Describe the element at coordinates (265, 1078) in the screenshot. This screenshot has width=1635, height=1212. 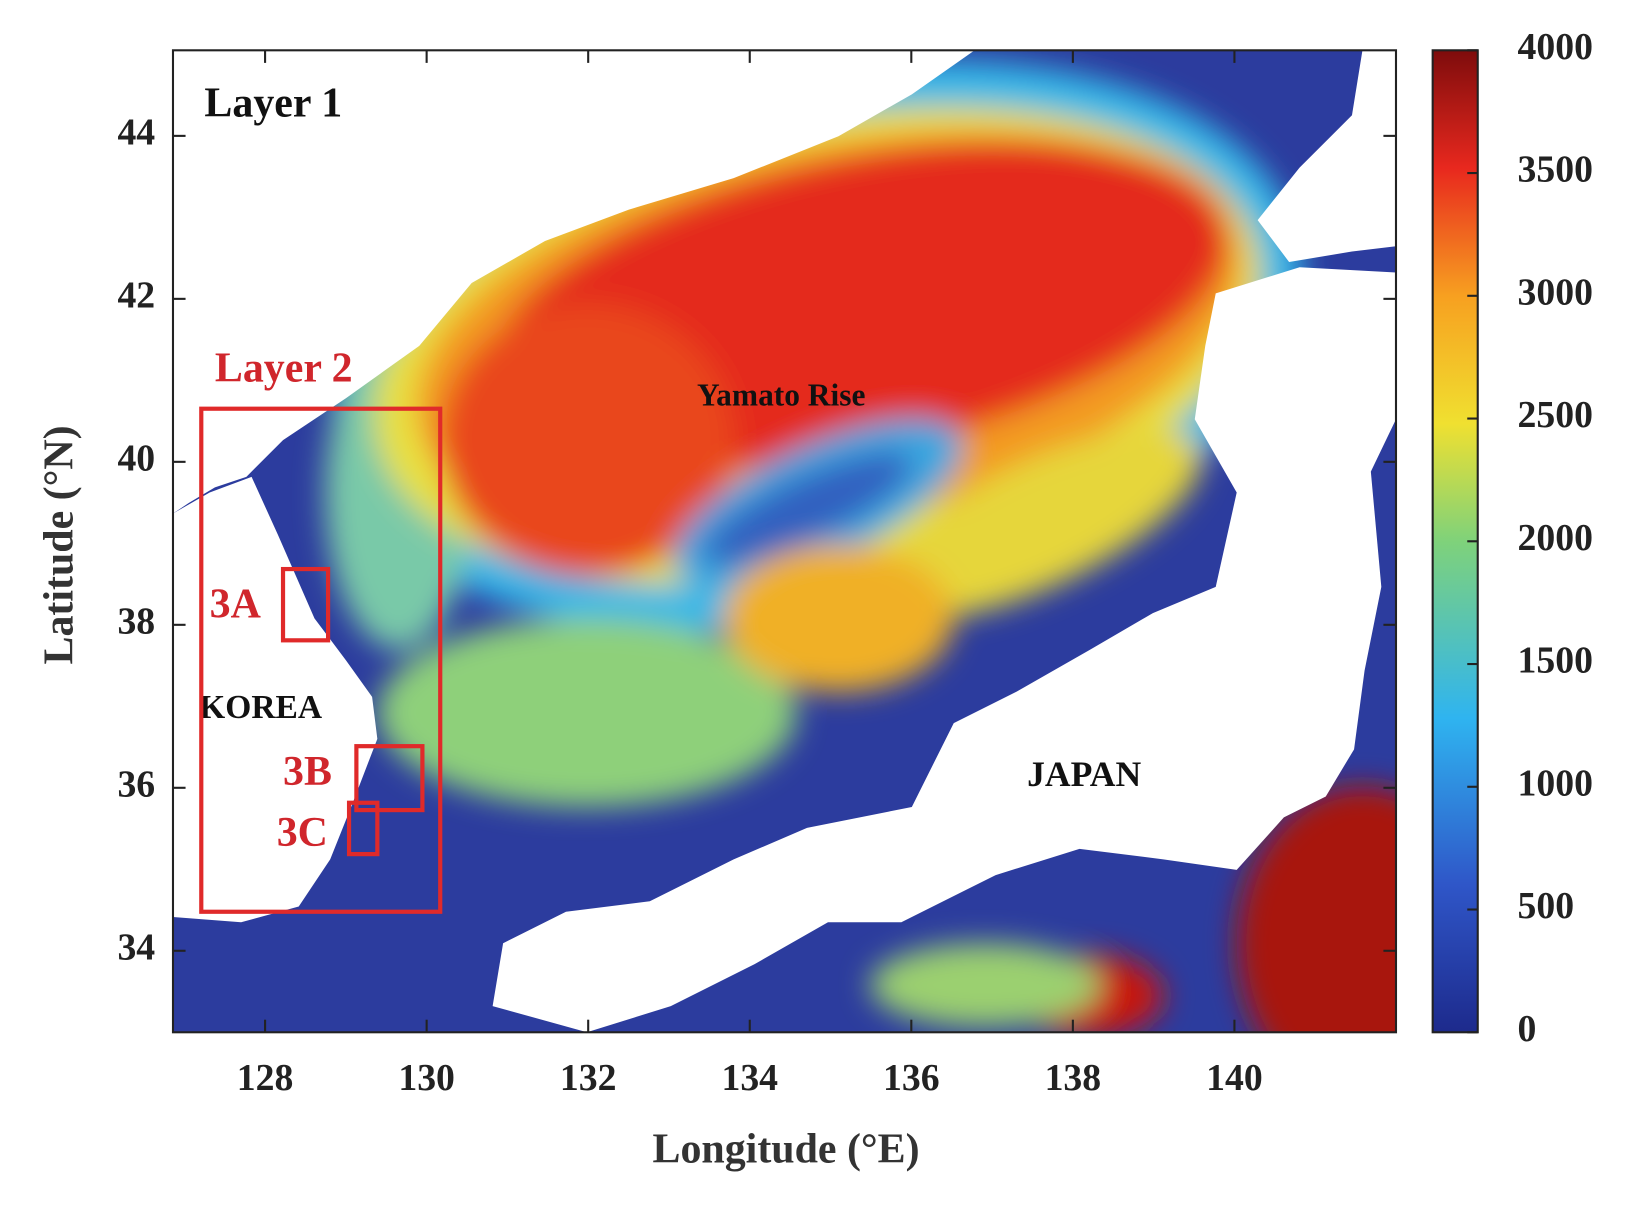
I see `x-tick-label: 128` at that location.